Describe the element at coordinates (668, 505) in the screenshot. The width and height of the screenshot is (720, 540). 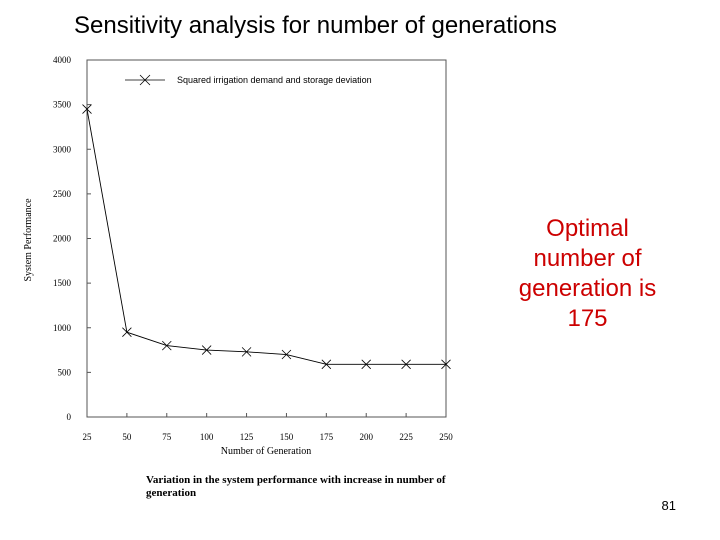
I see `page-number: 81` at that location.